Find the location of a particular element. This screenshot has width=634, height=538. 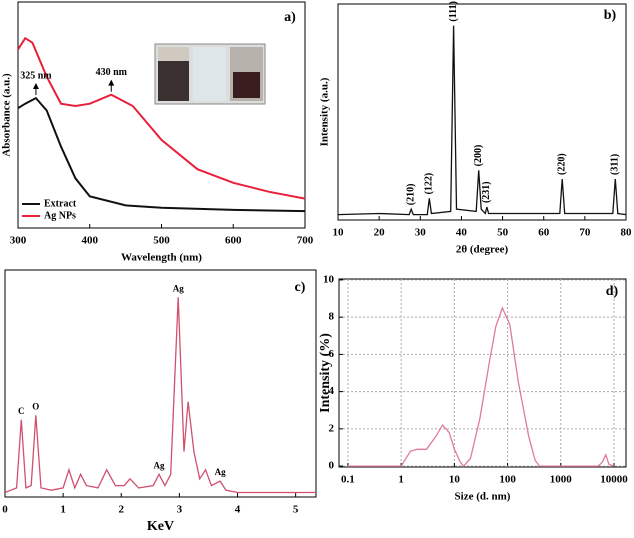

peak-label: C is located at coordinates (21, 411).